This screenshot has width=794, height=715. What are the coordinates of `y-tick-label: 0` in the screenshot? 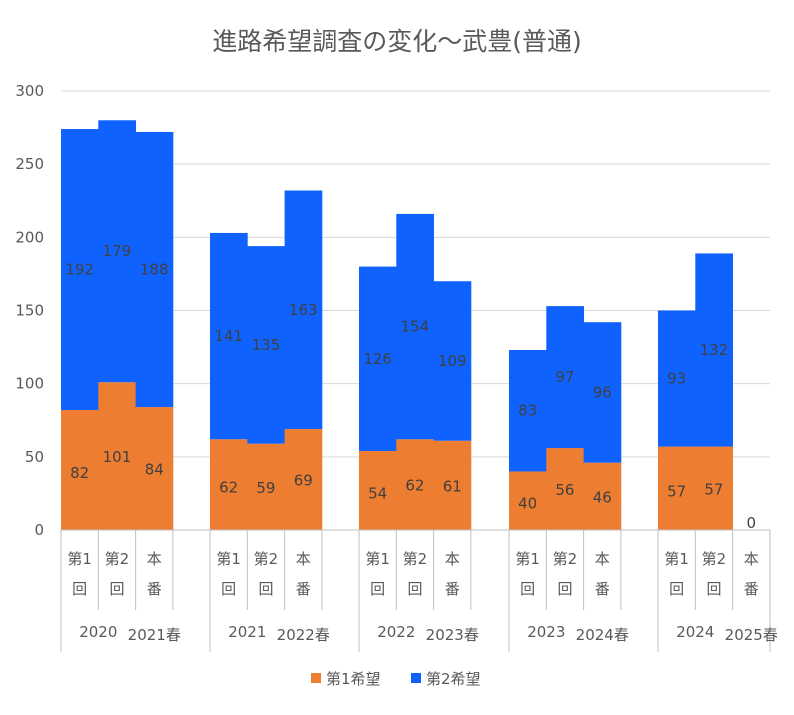 It's located at (39, 530).